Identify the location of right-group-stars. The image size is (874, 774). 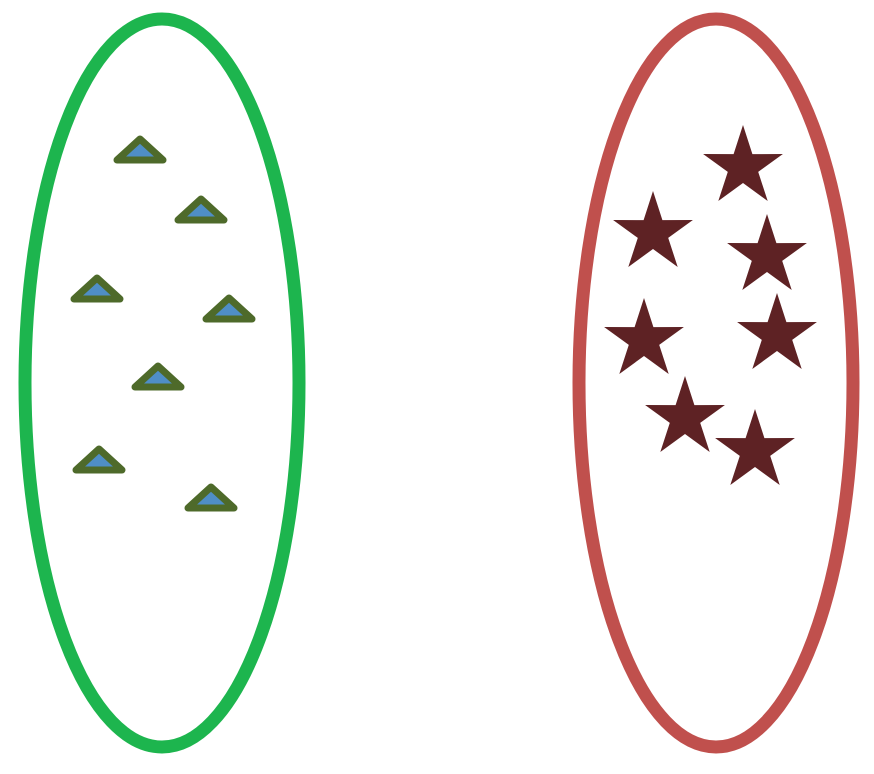
(710, 305).